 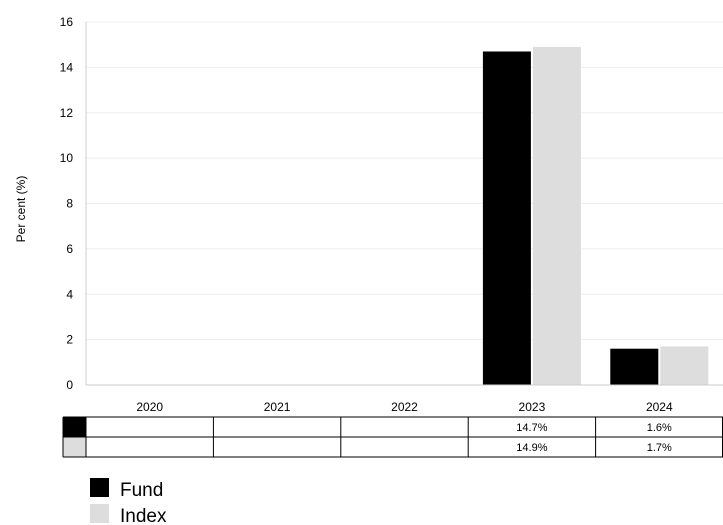 I want to click on x-tick-label: 2023, so click(x=532, y=407).